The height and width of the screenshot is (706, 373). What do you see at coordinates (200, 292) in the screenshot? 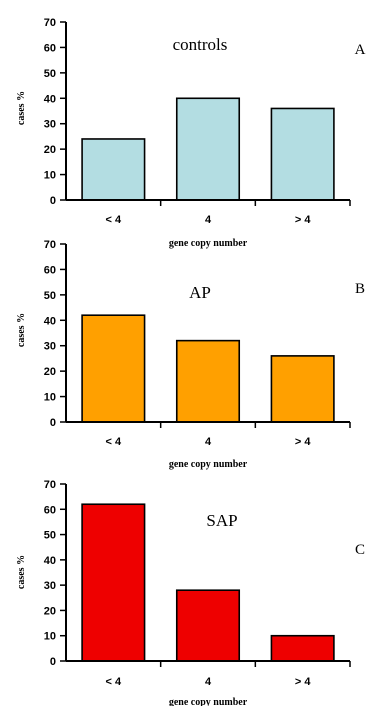
I see `panel-title: AP` at bounding box center [200, 292].